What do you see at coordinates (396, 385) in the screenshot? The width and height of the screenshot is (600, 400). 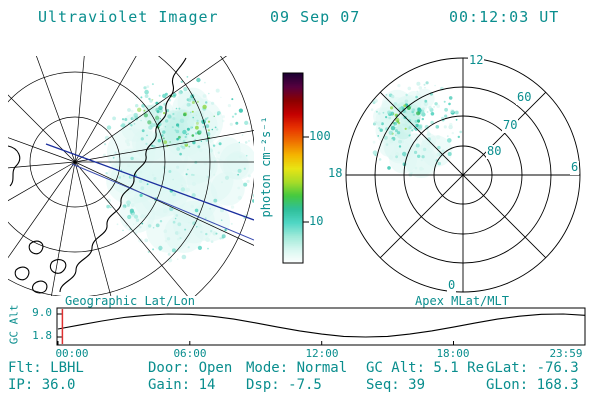 I see `status-seq: Seq: 39` at bounding box center [396, 385].